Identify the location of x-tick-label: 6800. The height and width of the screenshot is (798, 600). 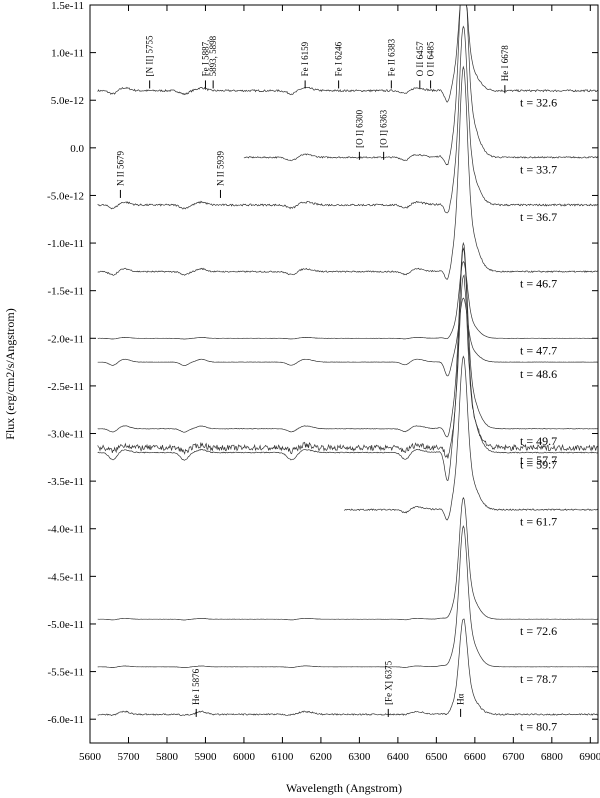
(552, 757).